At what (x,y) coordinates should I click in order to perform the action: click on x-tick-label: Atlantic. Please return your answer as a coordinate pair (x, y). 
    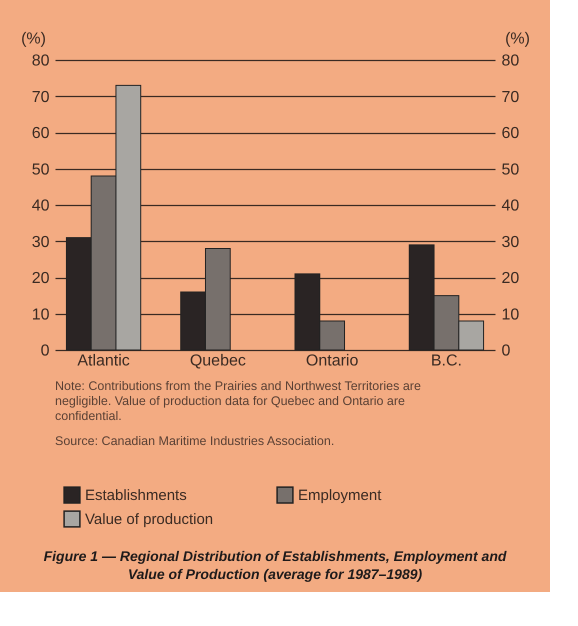
    Looking at the image, I should click on (103, 361).